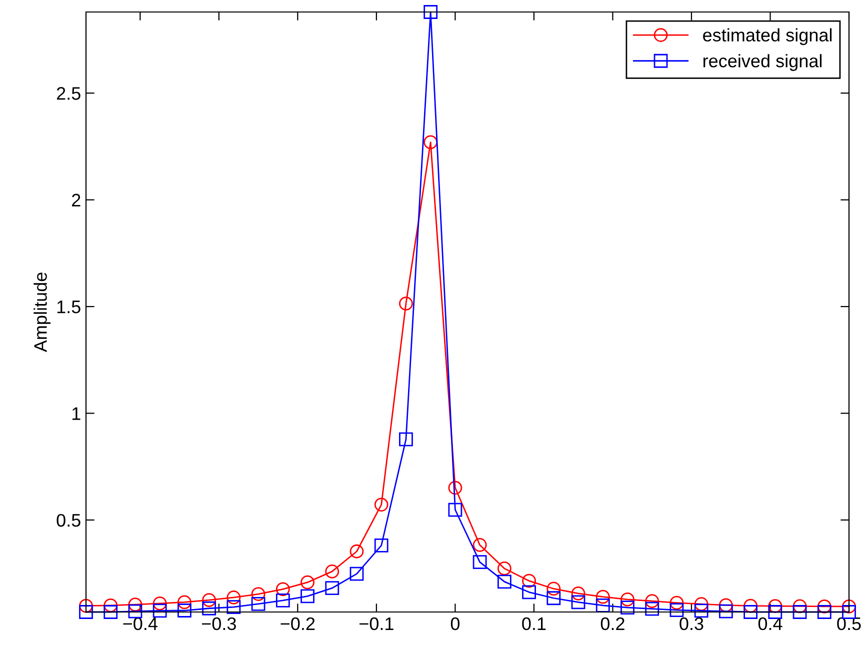 The image size is (868, 650). What do you see at coordinates (68, 93) in the screenshot?
I see `y-tick-label: 2.5` at bounding box center [68, 93].